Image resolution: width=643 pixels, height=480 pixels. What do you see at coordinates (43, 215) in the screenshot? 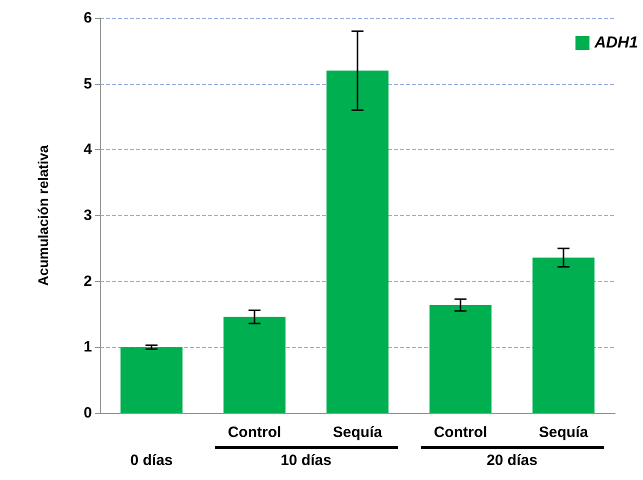
I see `y-axis-title: Acumulación relativa` at bounding box center [43, 215].